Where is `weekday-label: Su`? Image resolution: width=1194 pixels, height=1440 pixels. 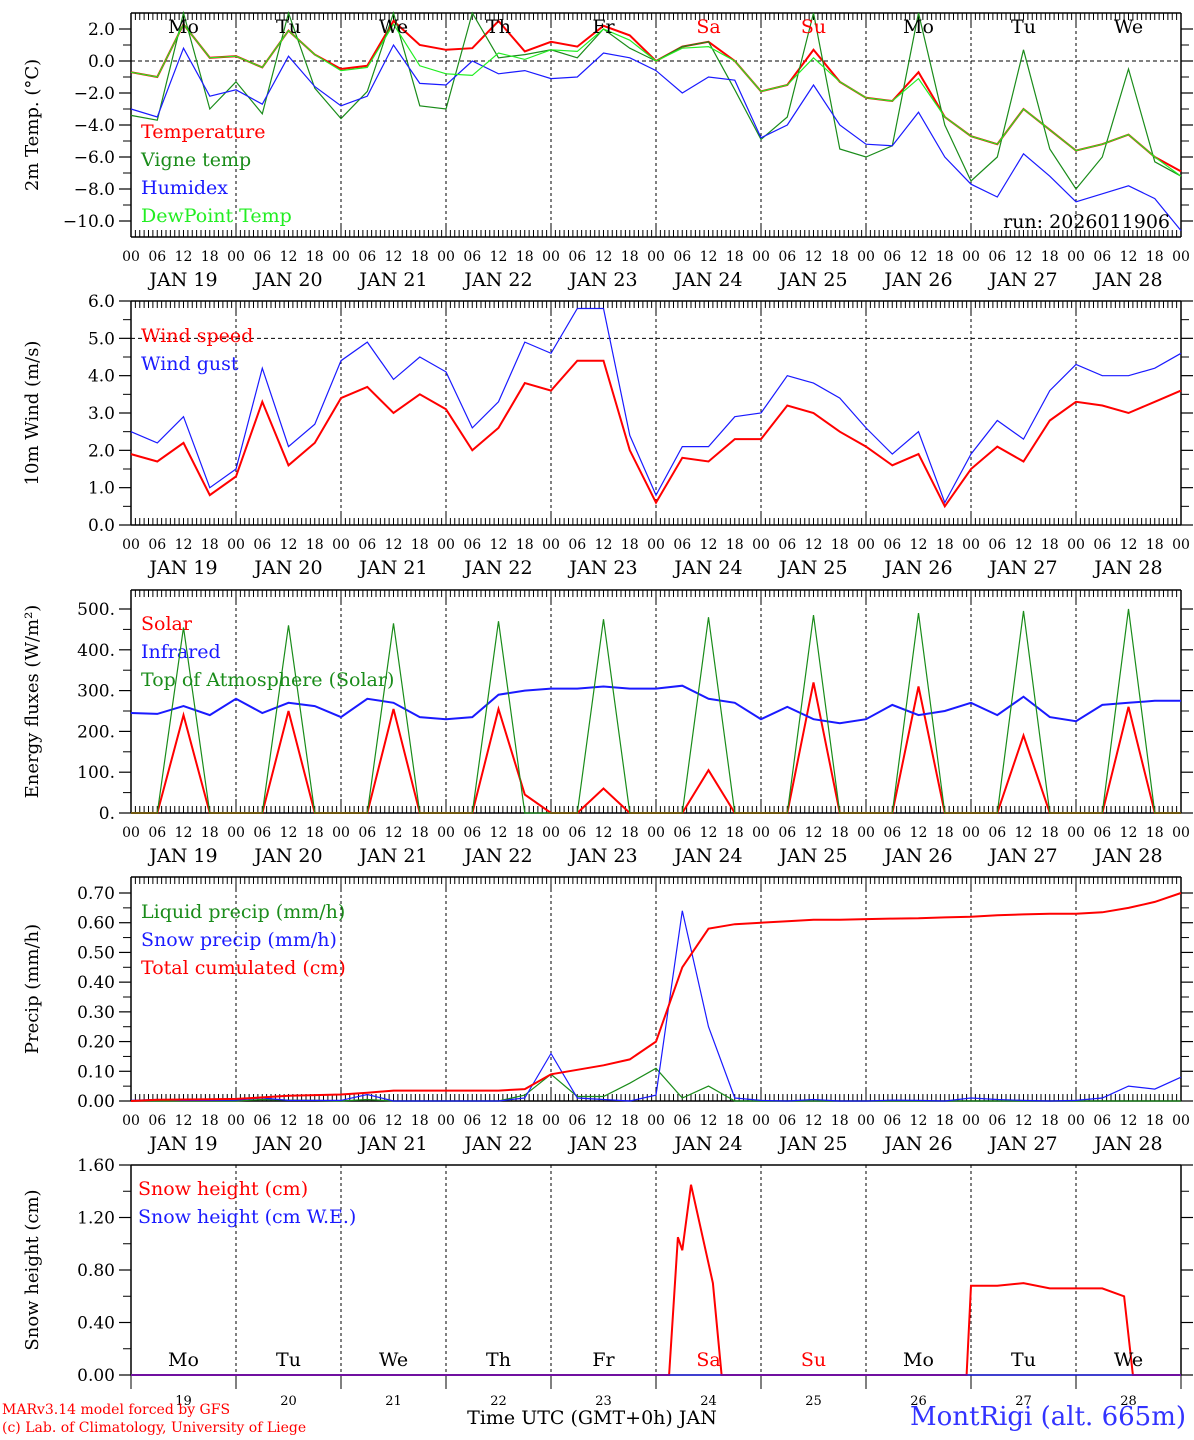
weekday-label: Su is located at coordinates (813, 27).